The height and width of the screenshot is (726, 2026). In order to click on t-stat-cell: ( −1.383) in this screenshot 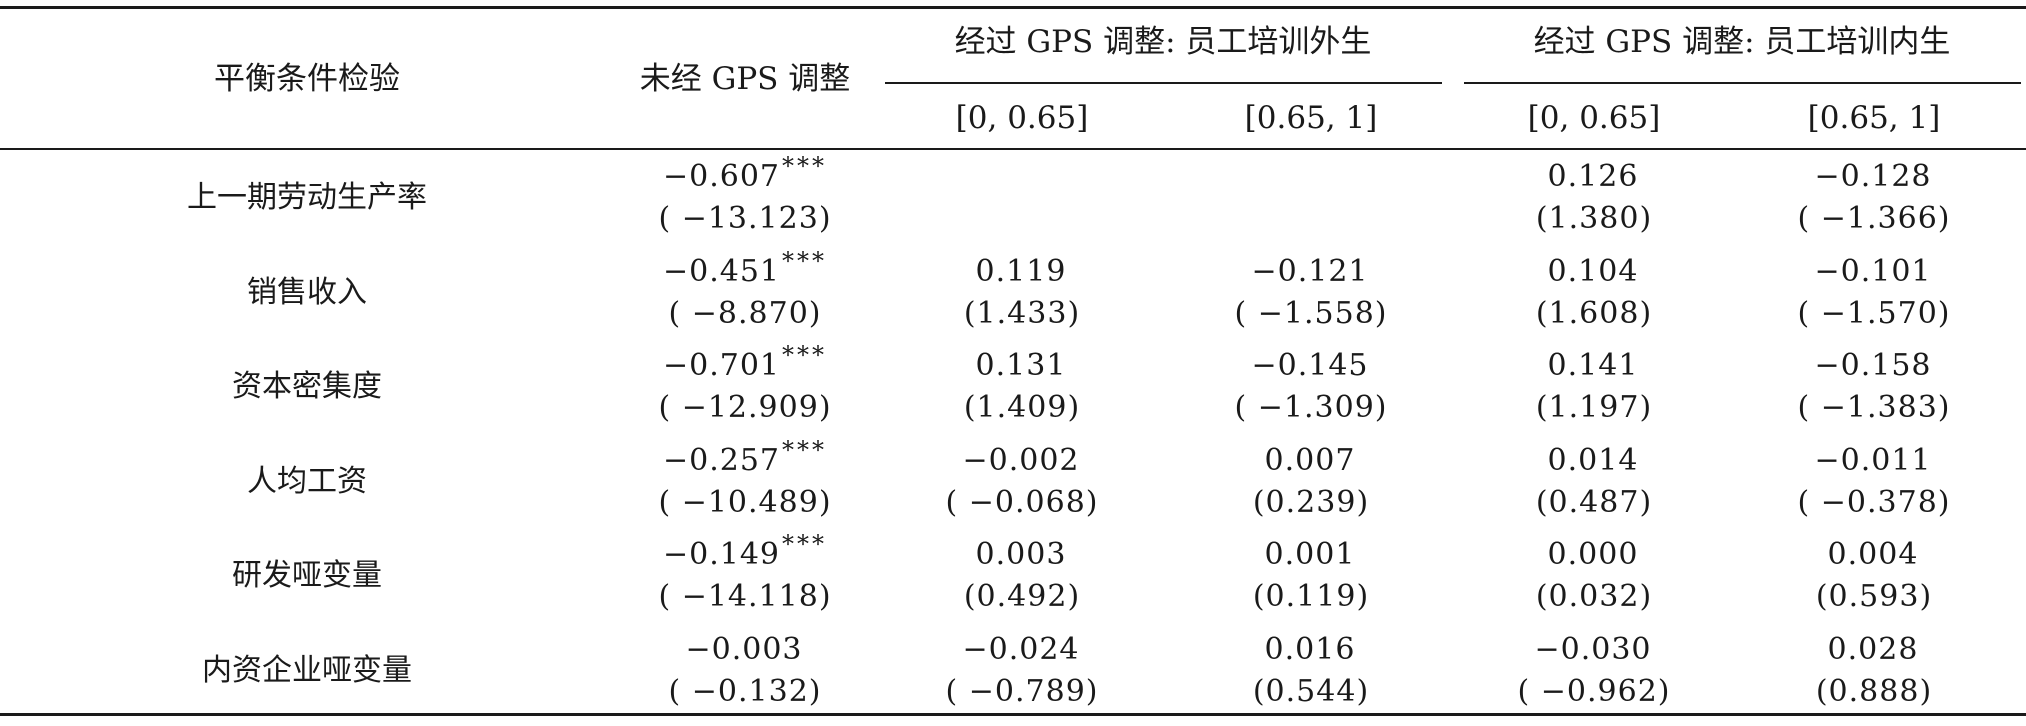, I will do `click(1874, 407)`.